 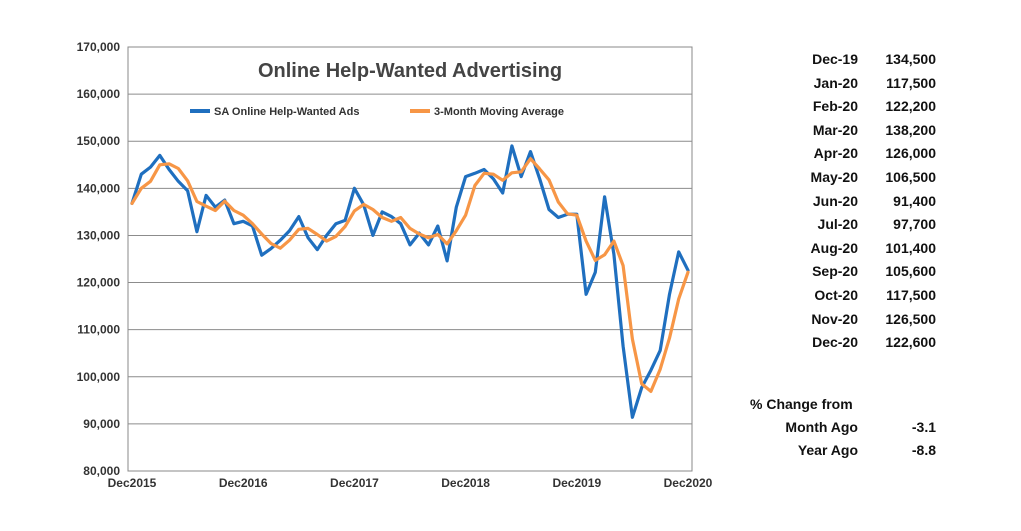 I want to click on table-row: Oct-20 117,500, so click(x=837, y=296).